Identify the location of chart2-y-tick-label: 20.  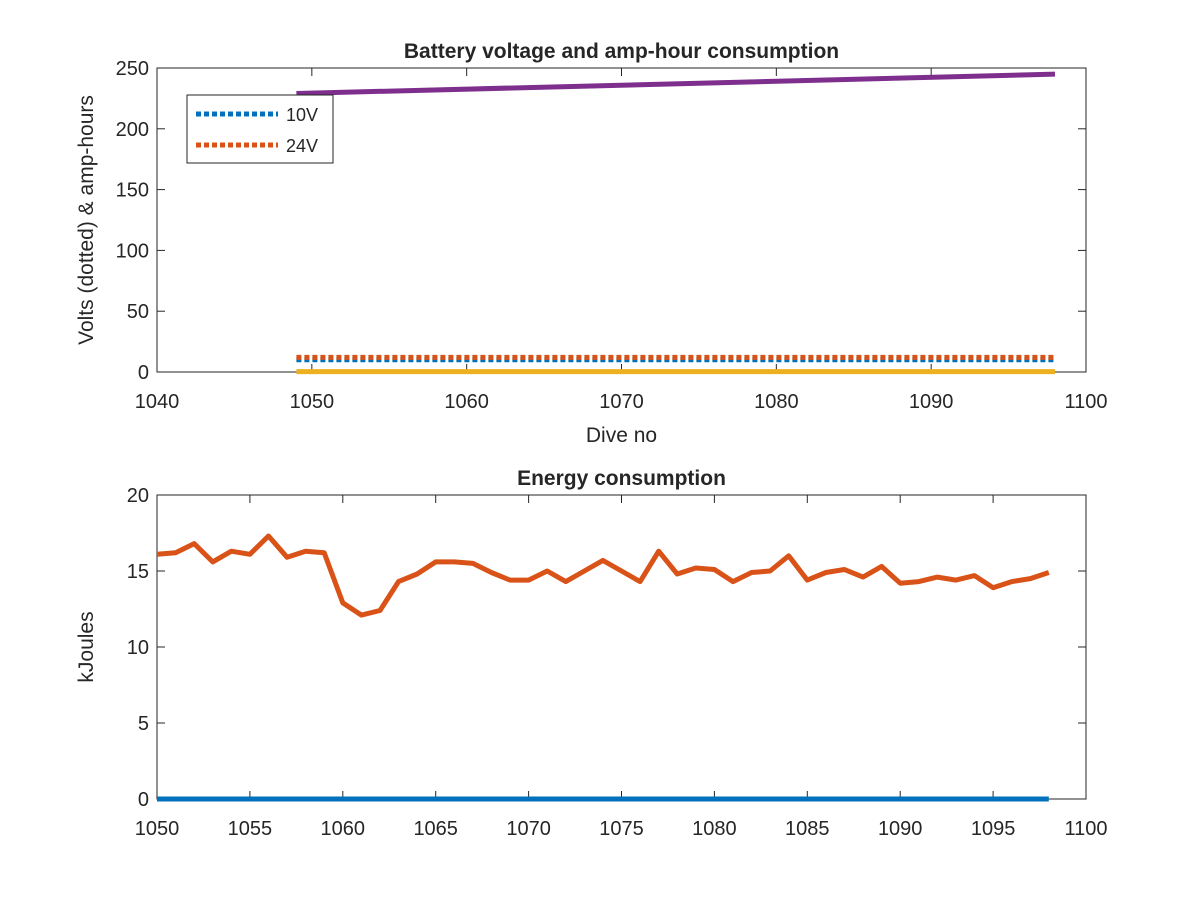
(138, 496).